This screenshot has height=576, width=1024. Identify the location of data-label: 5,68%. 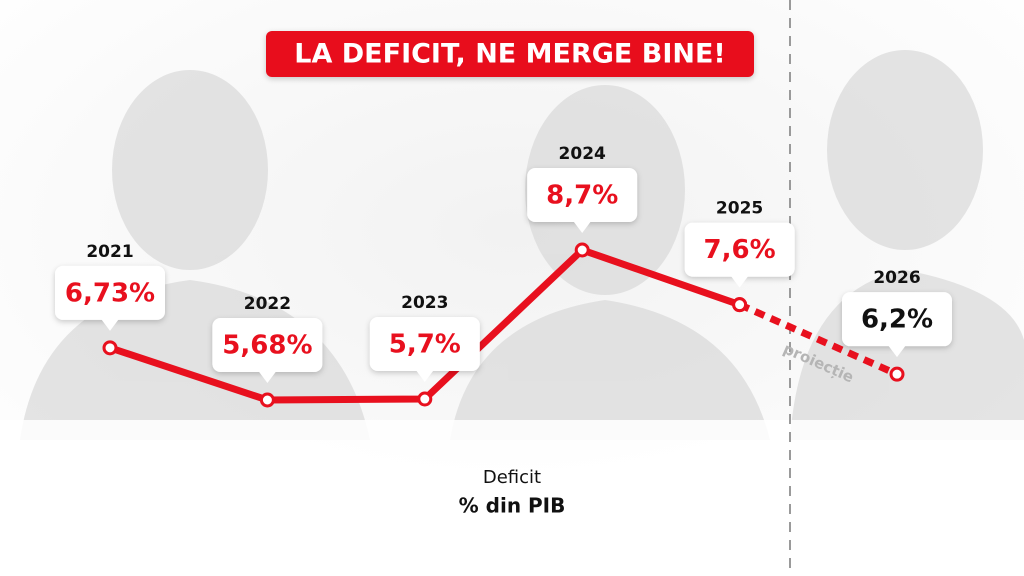
(267, 346).